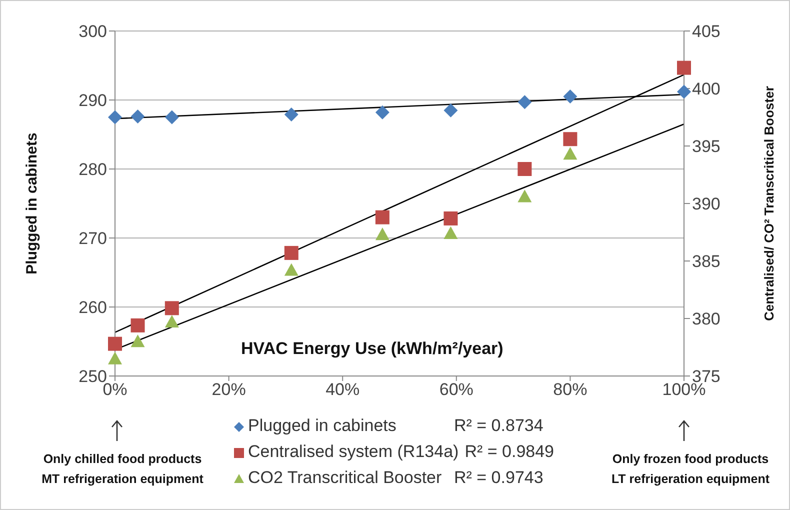 The width and height of the screenshot is (790, 510). Describe the element at coordinates (92, 32) in the screenshot. I see `y-tick-label: 300` at that location.